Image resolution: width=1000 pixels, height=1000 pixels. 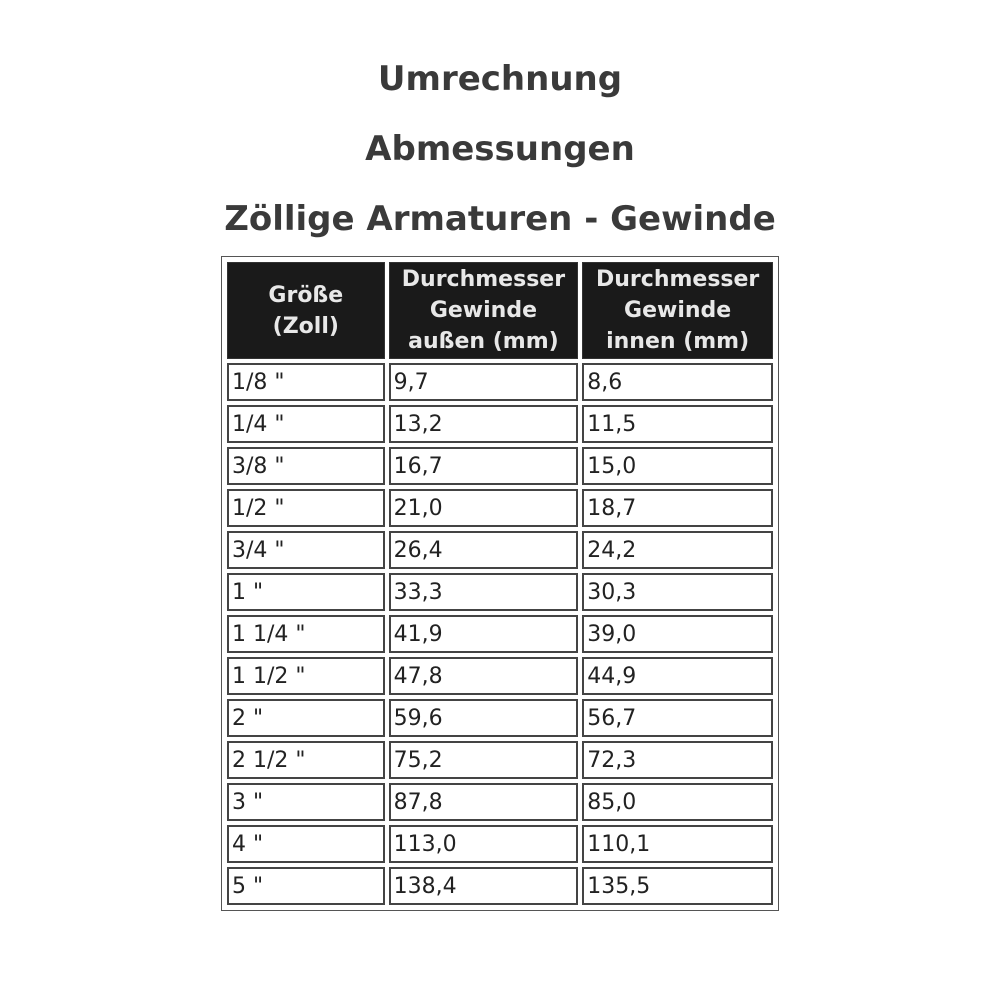 I want to click on inner-diameter-cell: 18,7, so click(x=677, y=508).